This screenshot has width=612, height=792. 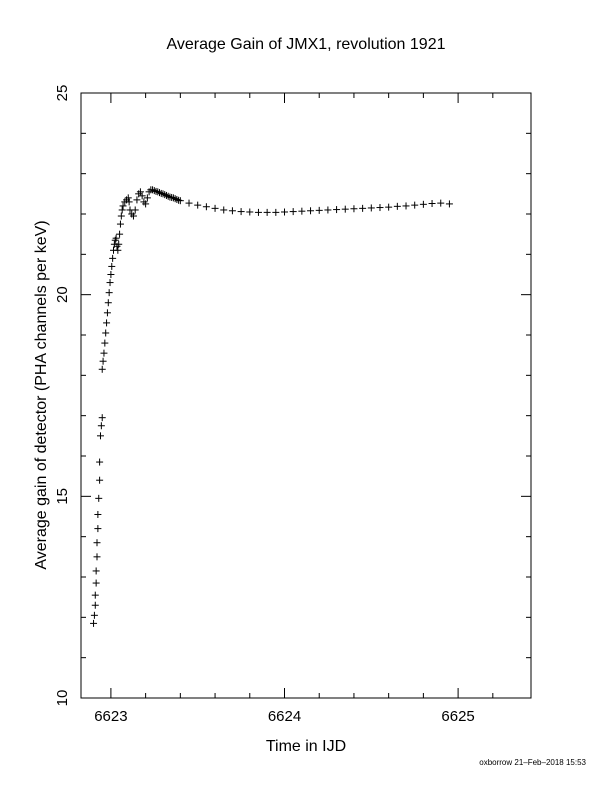 I want to click on y-tick-label: 20, so click(x=62, y=294).